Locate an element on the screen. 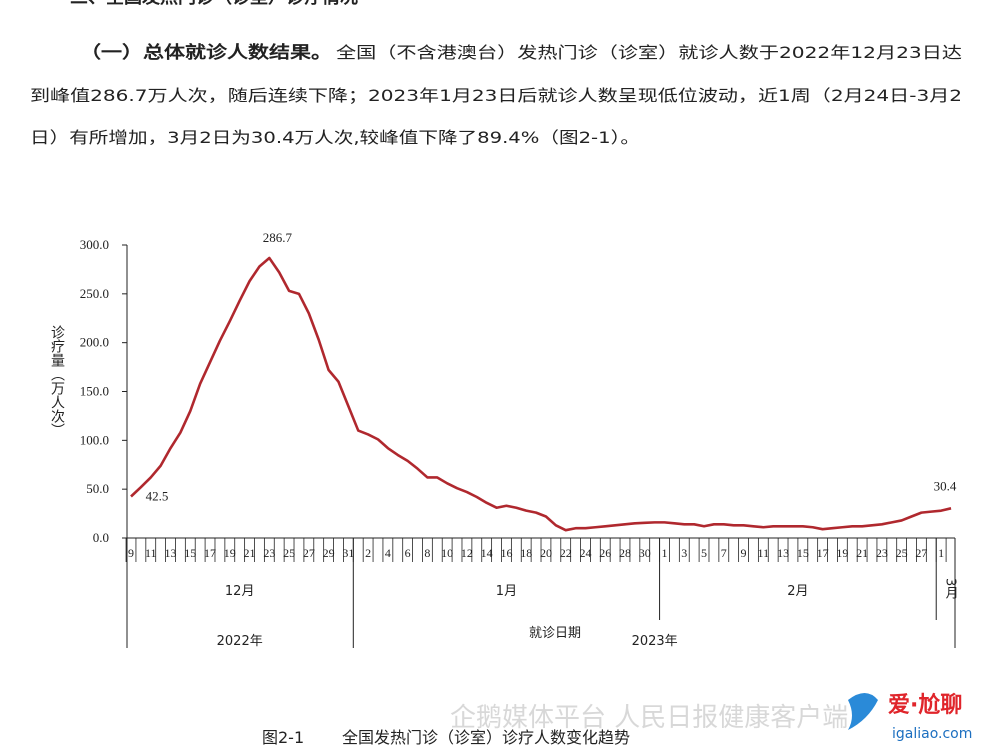  watermark-site: igaliao.com is located at coordinates (932, 734).